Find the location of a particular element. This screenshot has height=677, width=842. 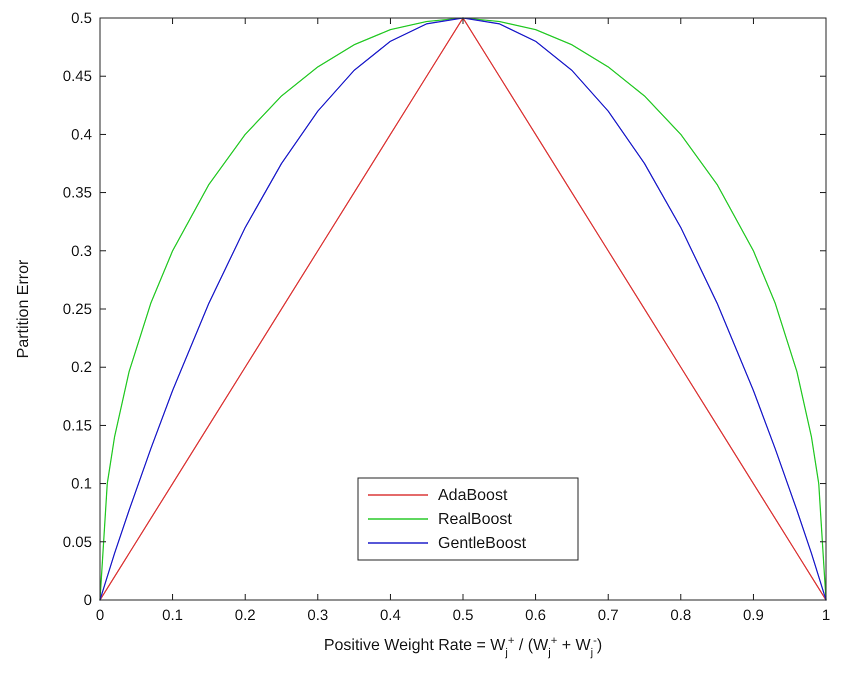

y-axis-title: Partition Error is located at coordinates (23, 308).